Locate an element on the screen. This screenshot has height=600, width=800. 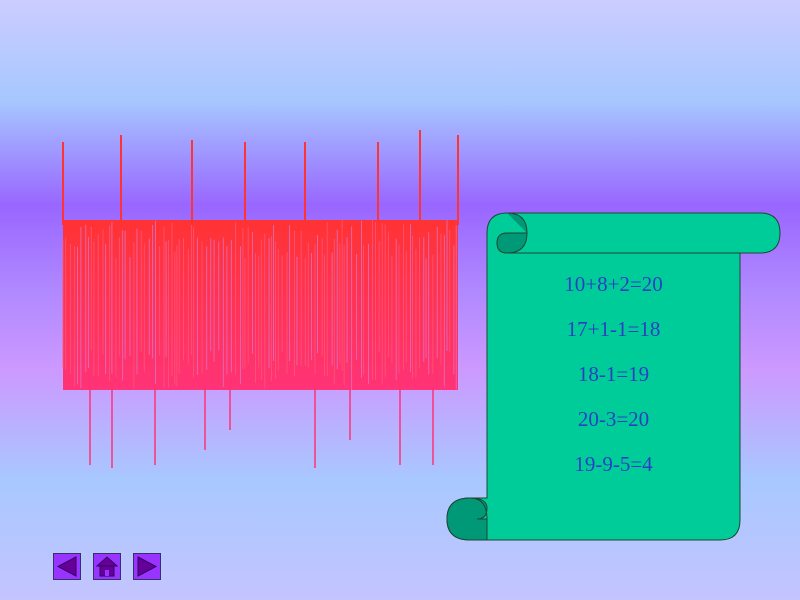
equation: 17+1-1=18 is located at coordinates (613, 329).